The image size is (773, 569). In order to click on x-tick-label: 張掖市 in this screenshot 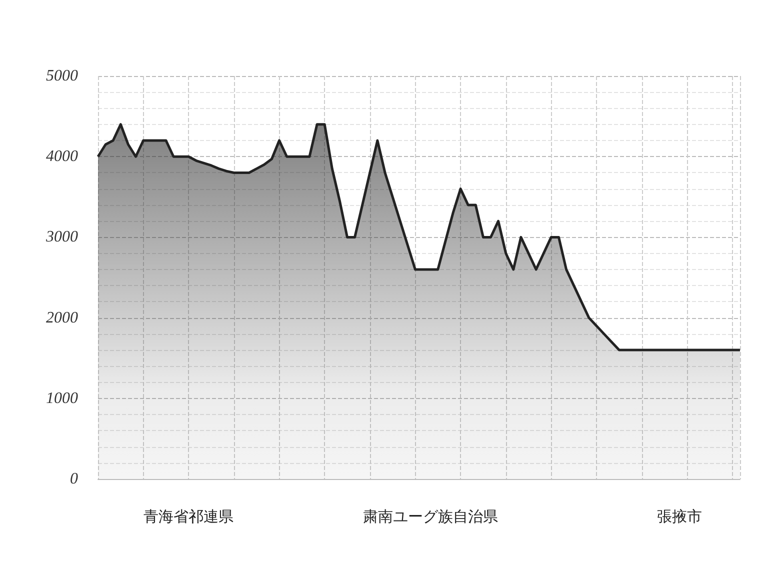, I will do `click(679, 517)`.